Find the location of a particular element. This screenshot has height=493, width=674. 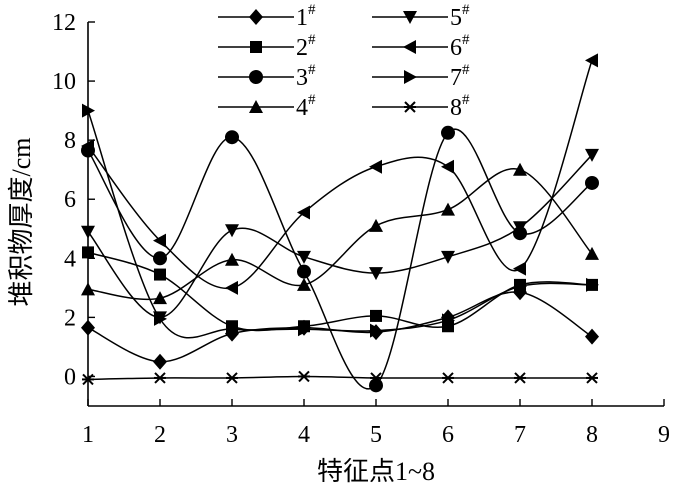

legend-item-4: 4# is located at coordinates (267, 106).